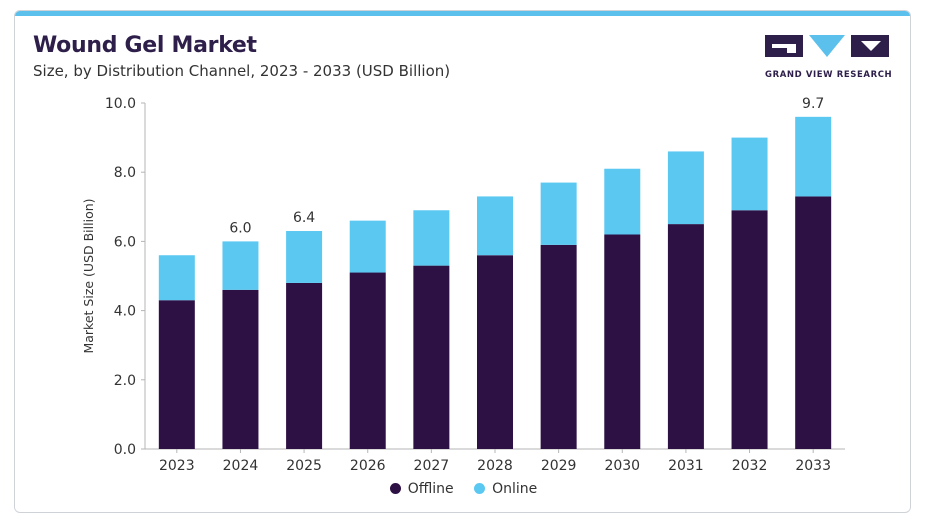 This screenshot has width=931, height=517. What do you see at coordinates (685, 336) in the screenshot?
I see `bar-offline-2031` at bounding box center [685, 336].